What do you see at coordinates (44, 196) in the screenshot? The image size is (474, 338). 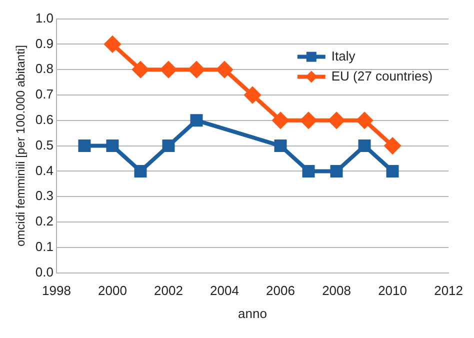 I see `y-tick-label: 0.3` at bounding box center [44, 196].